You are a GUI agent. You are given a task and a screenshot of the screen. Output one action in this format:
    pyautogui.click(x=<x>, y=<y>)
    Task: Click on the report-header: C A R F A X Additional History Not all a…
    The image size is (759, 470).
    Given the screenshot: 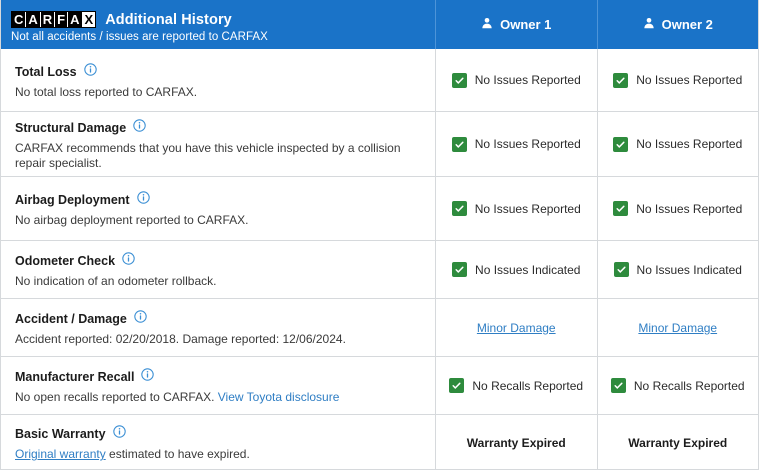 What is the action you would take?
    pyautogui.click(x=379, y=24)
    